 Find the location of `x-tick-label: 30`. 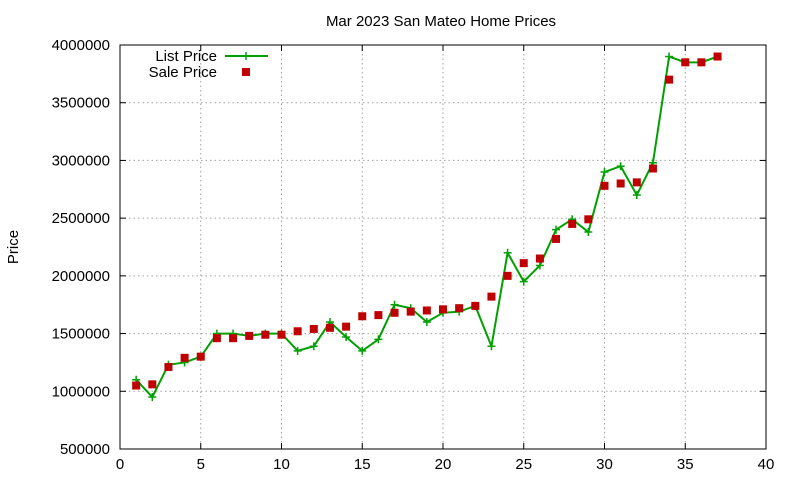

x-tick-label: 30 is located at coordinates (604, 464).